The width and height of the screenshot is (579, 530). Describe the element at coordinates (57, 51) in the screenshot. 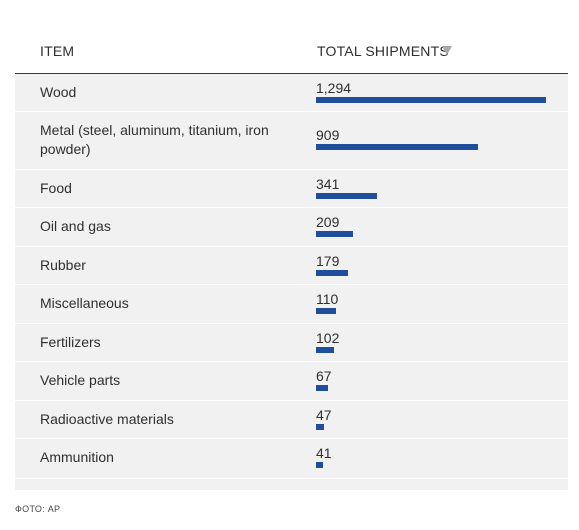

I see `column-header-item: ITEM` at that location.